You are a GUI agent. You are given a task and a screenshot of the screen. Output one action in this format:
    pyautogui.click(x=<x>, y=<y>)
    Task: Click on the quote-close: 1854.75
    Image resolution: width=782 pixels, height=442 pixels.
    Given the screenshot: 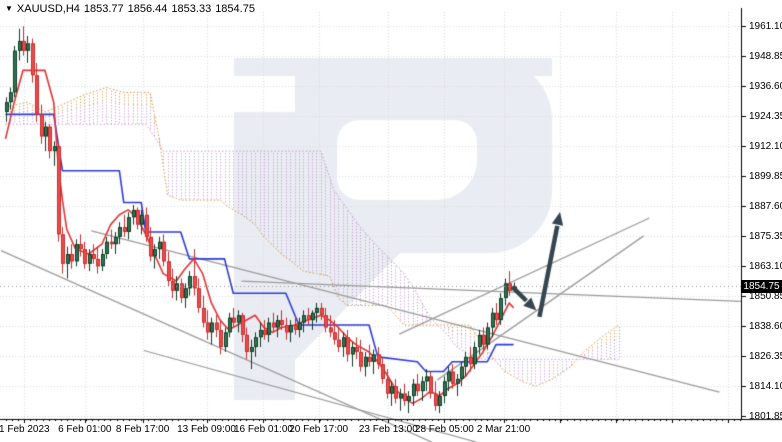 What is the action you would take?
    pyautogui.click(x=235, y=9)
    